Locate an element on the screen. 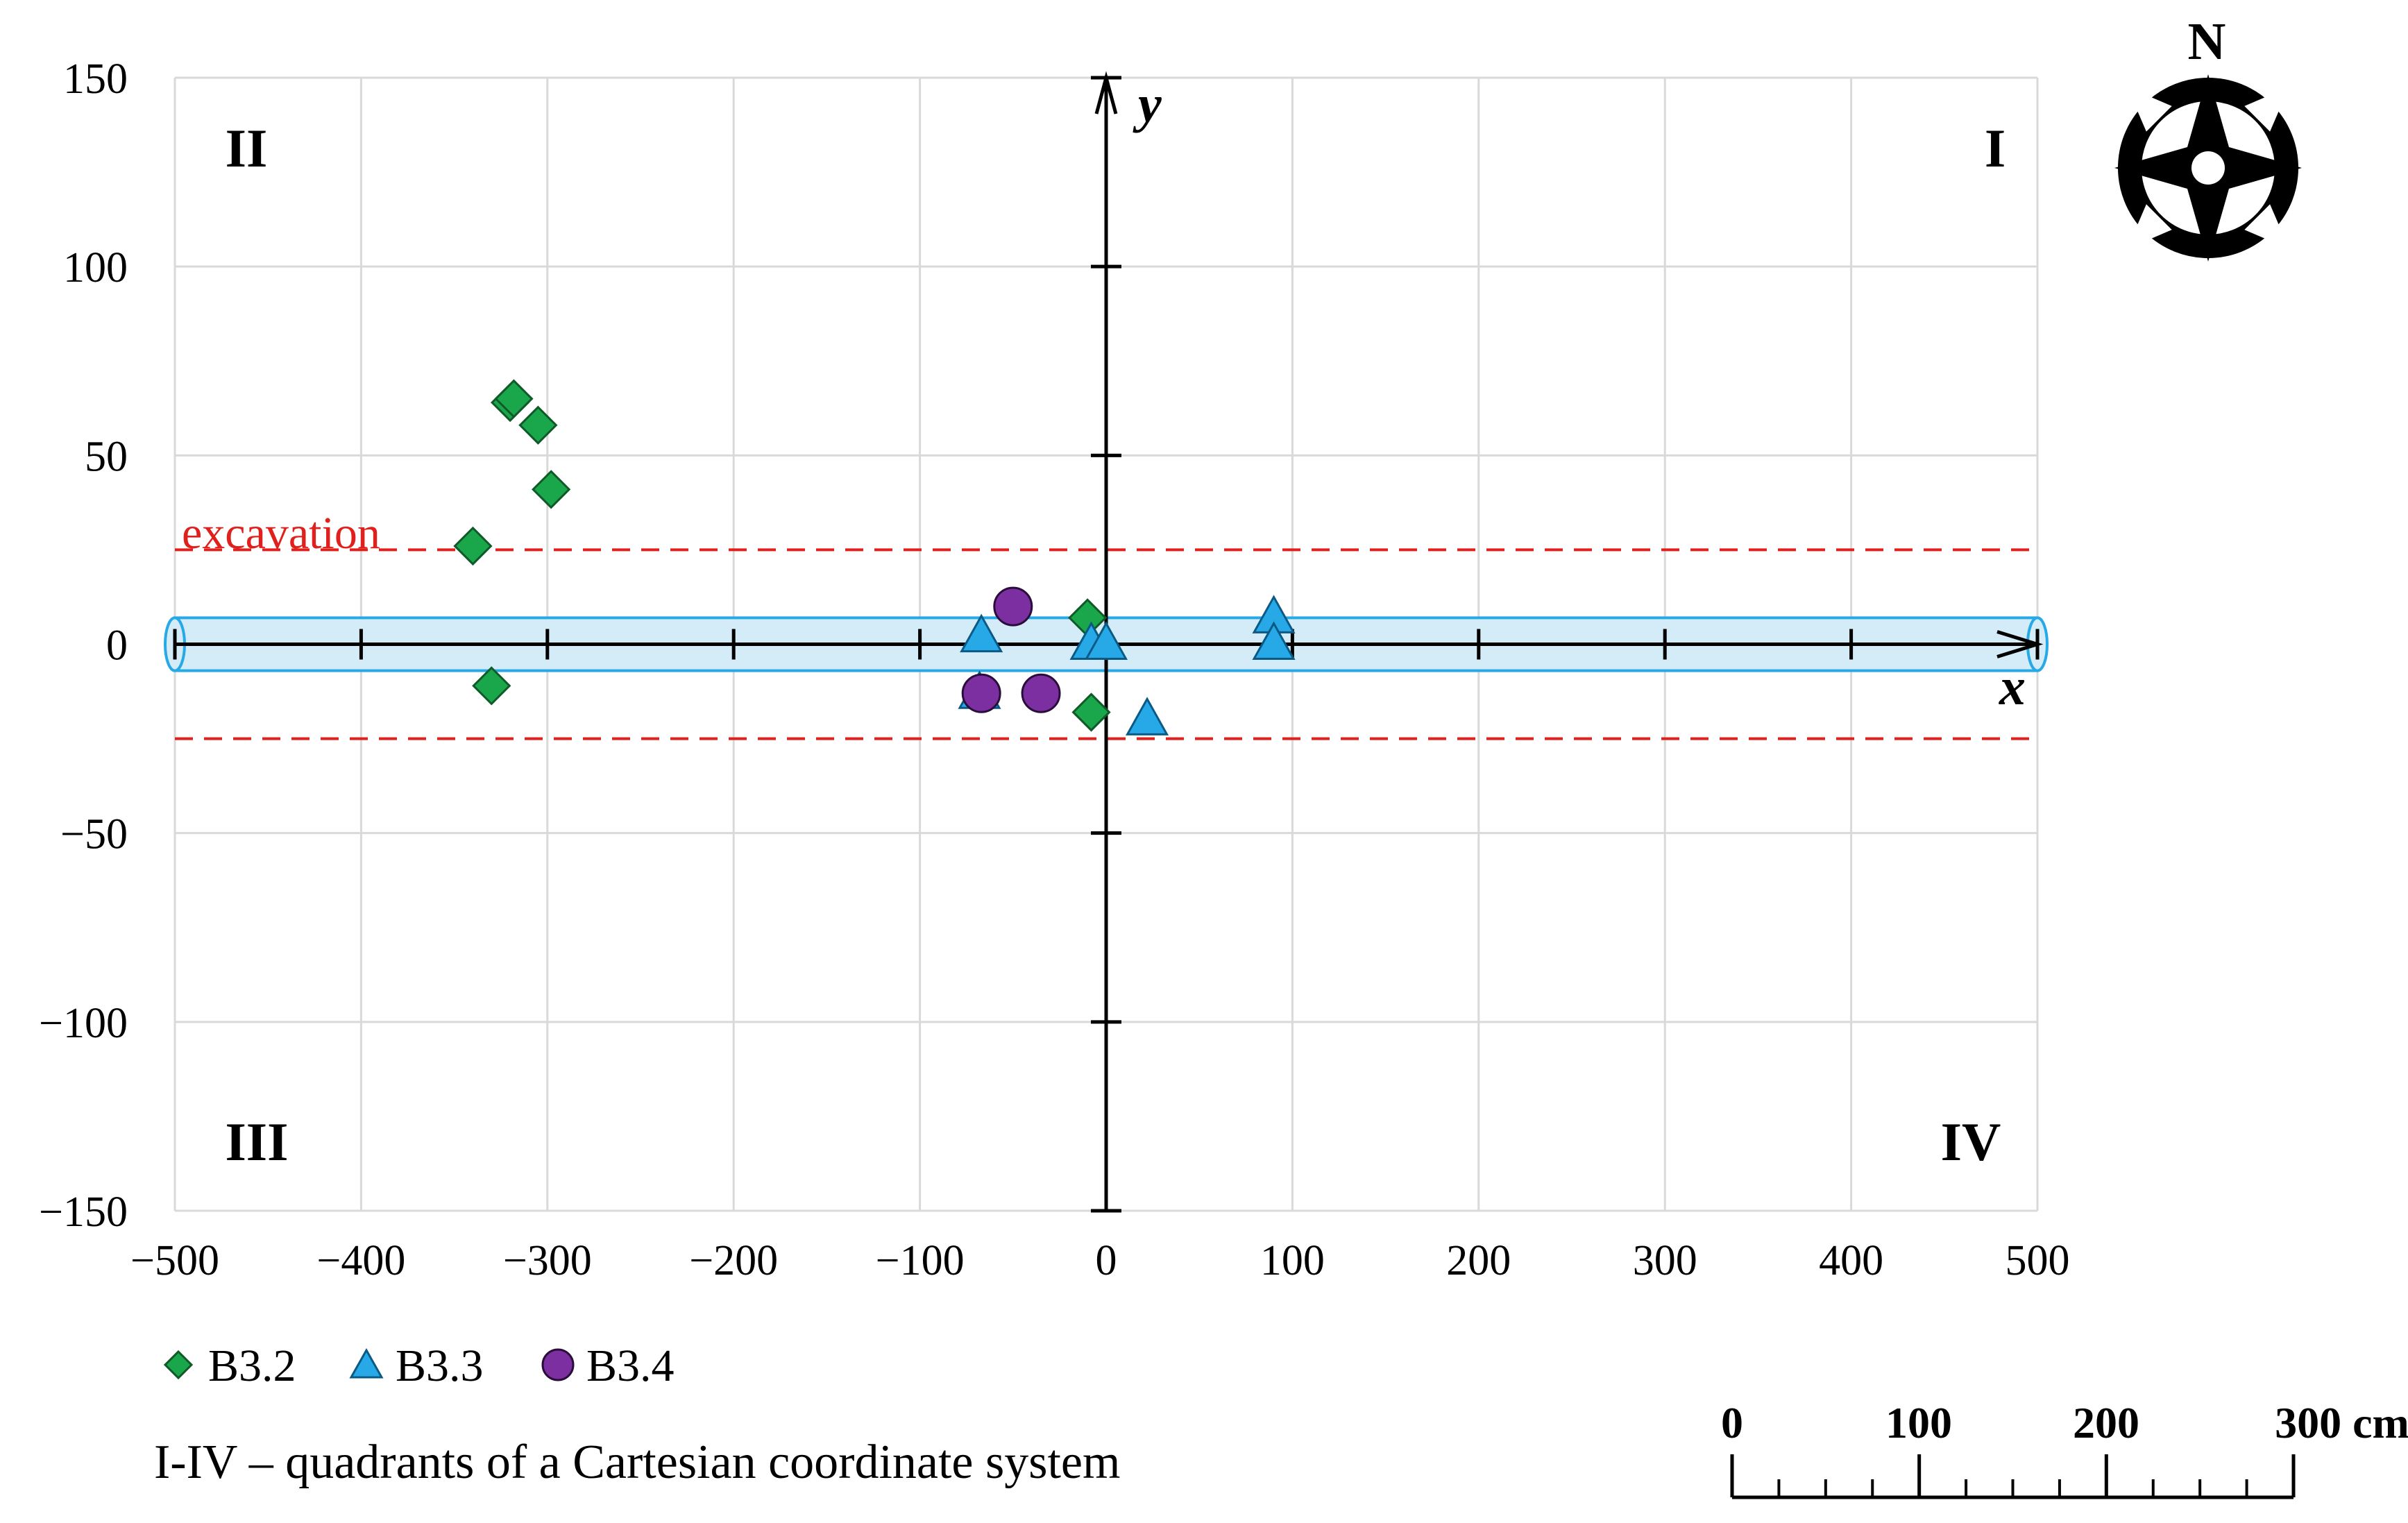 This screenshot has height=1523, width=2408. legend-label: B3.3 is located at coordinates (440, 1366).